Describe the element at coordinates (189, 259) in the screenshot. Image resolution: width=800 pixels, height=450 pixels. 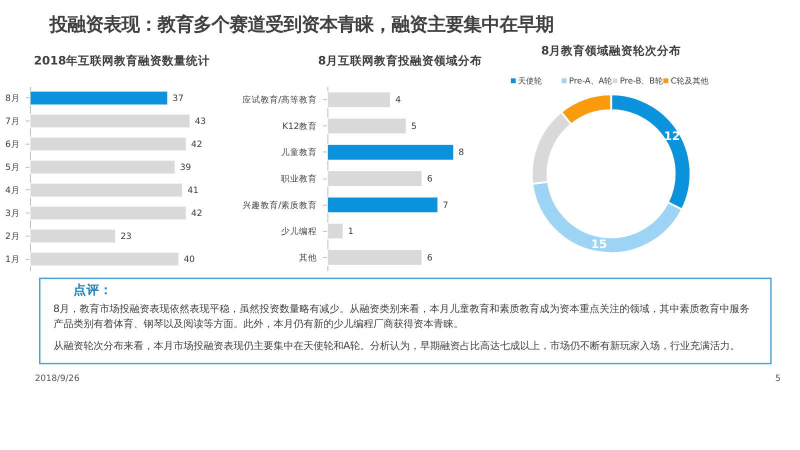
I see `data-label: 40` at that location.